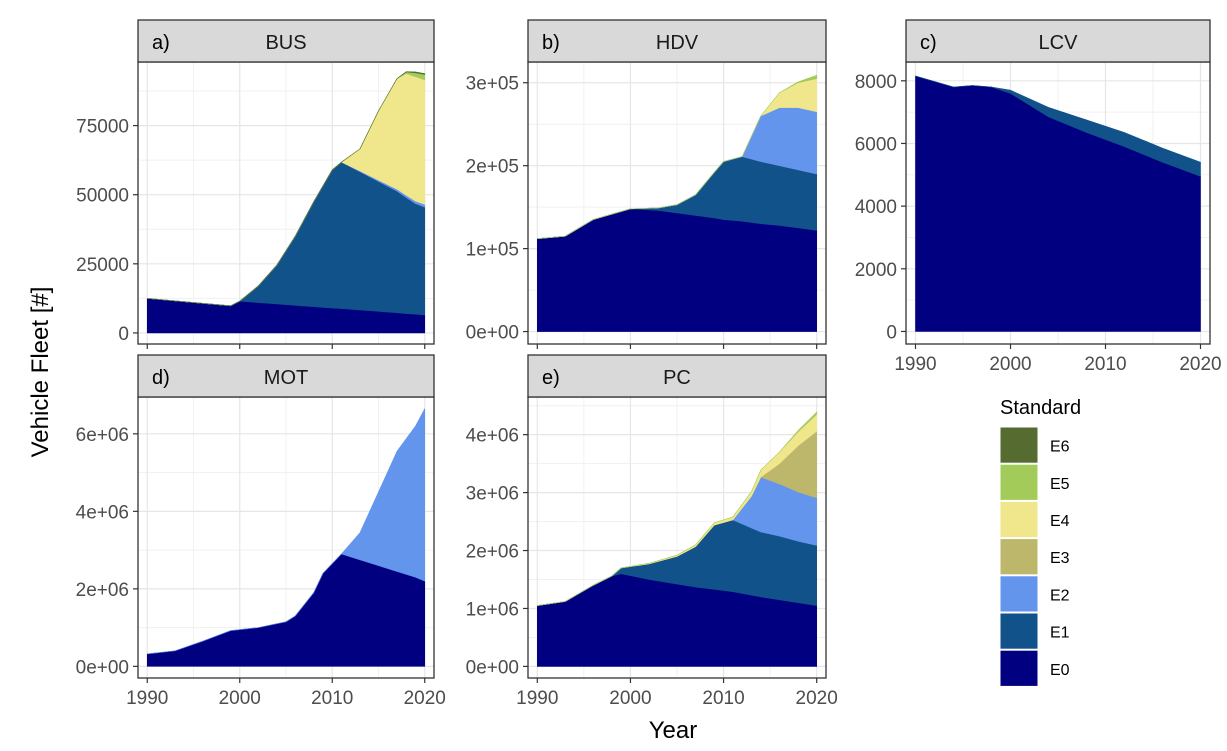 The image size is (1227, 751). I want to click on legend-key-e0, so click(1019, 668).